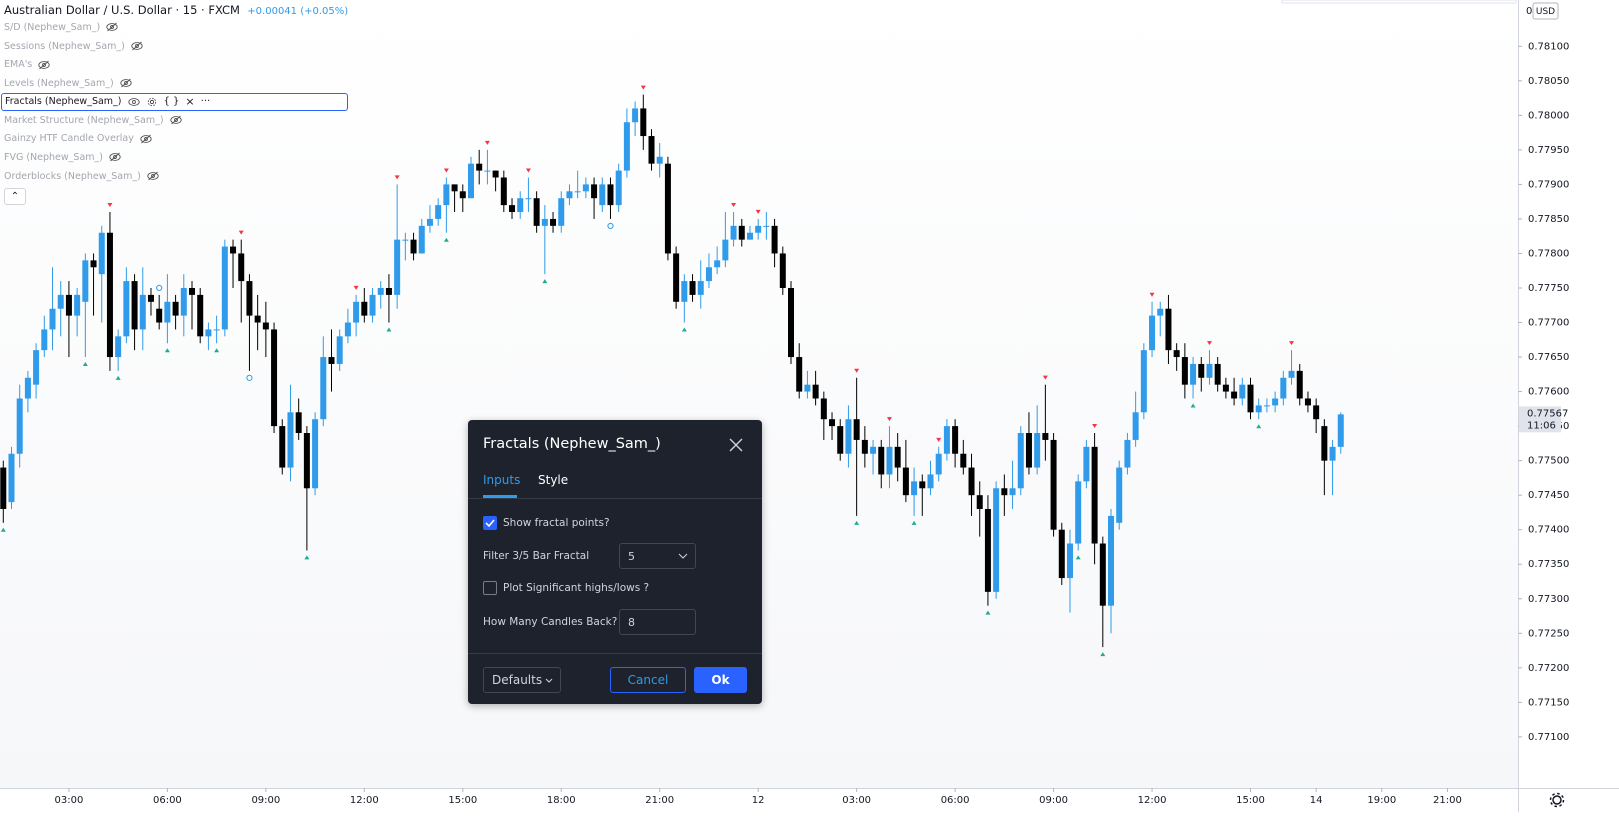 The height and width of the screenshot is (838, 1619). I want to click on close-button, so click(736, 445).